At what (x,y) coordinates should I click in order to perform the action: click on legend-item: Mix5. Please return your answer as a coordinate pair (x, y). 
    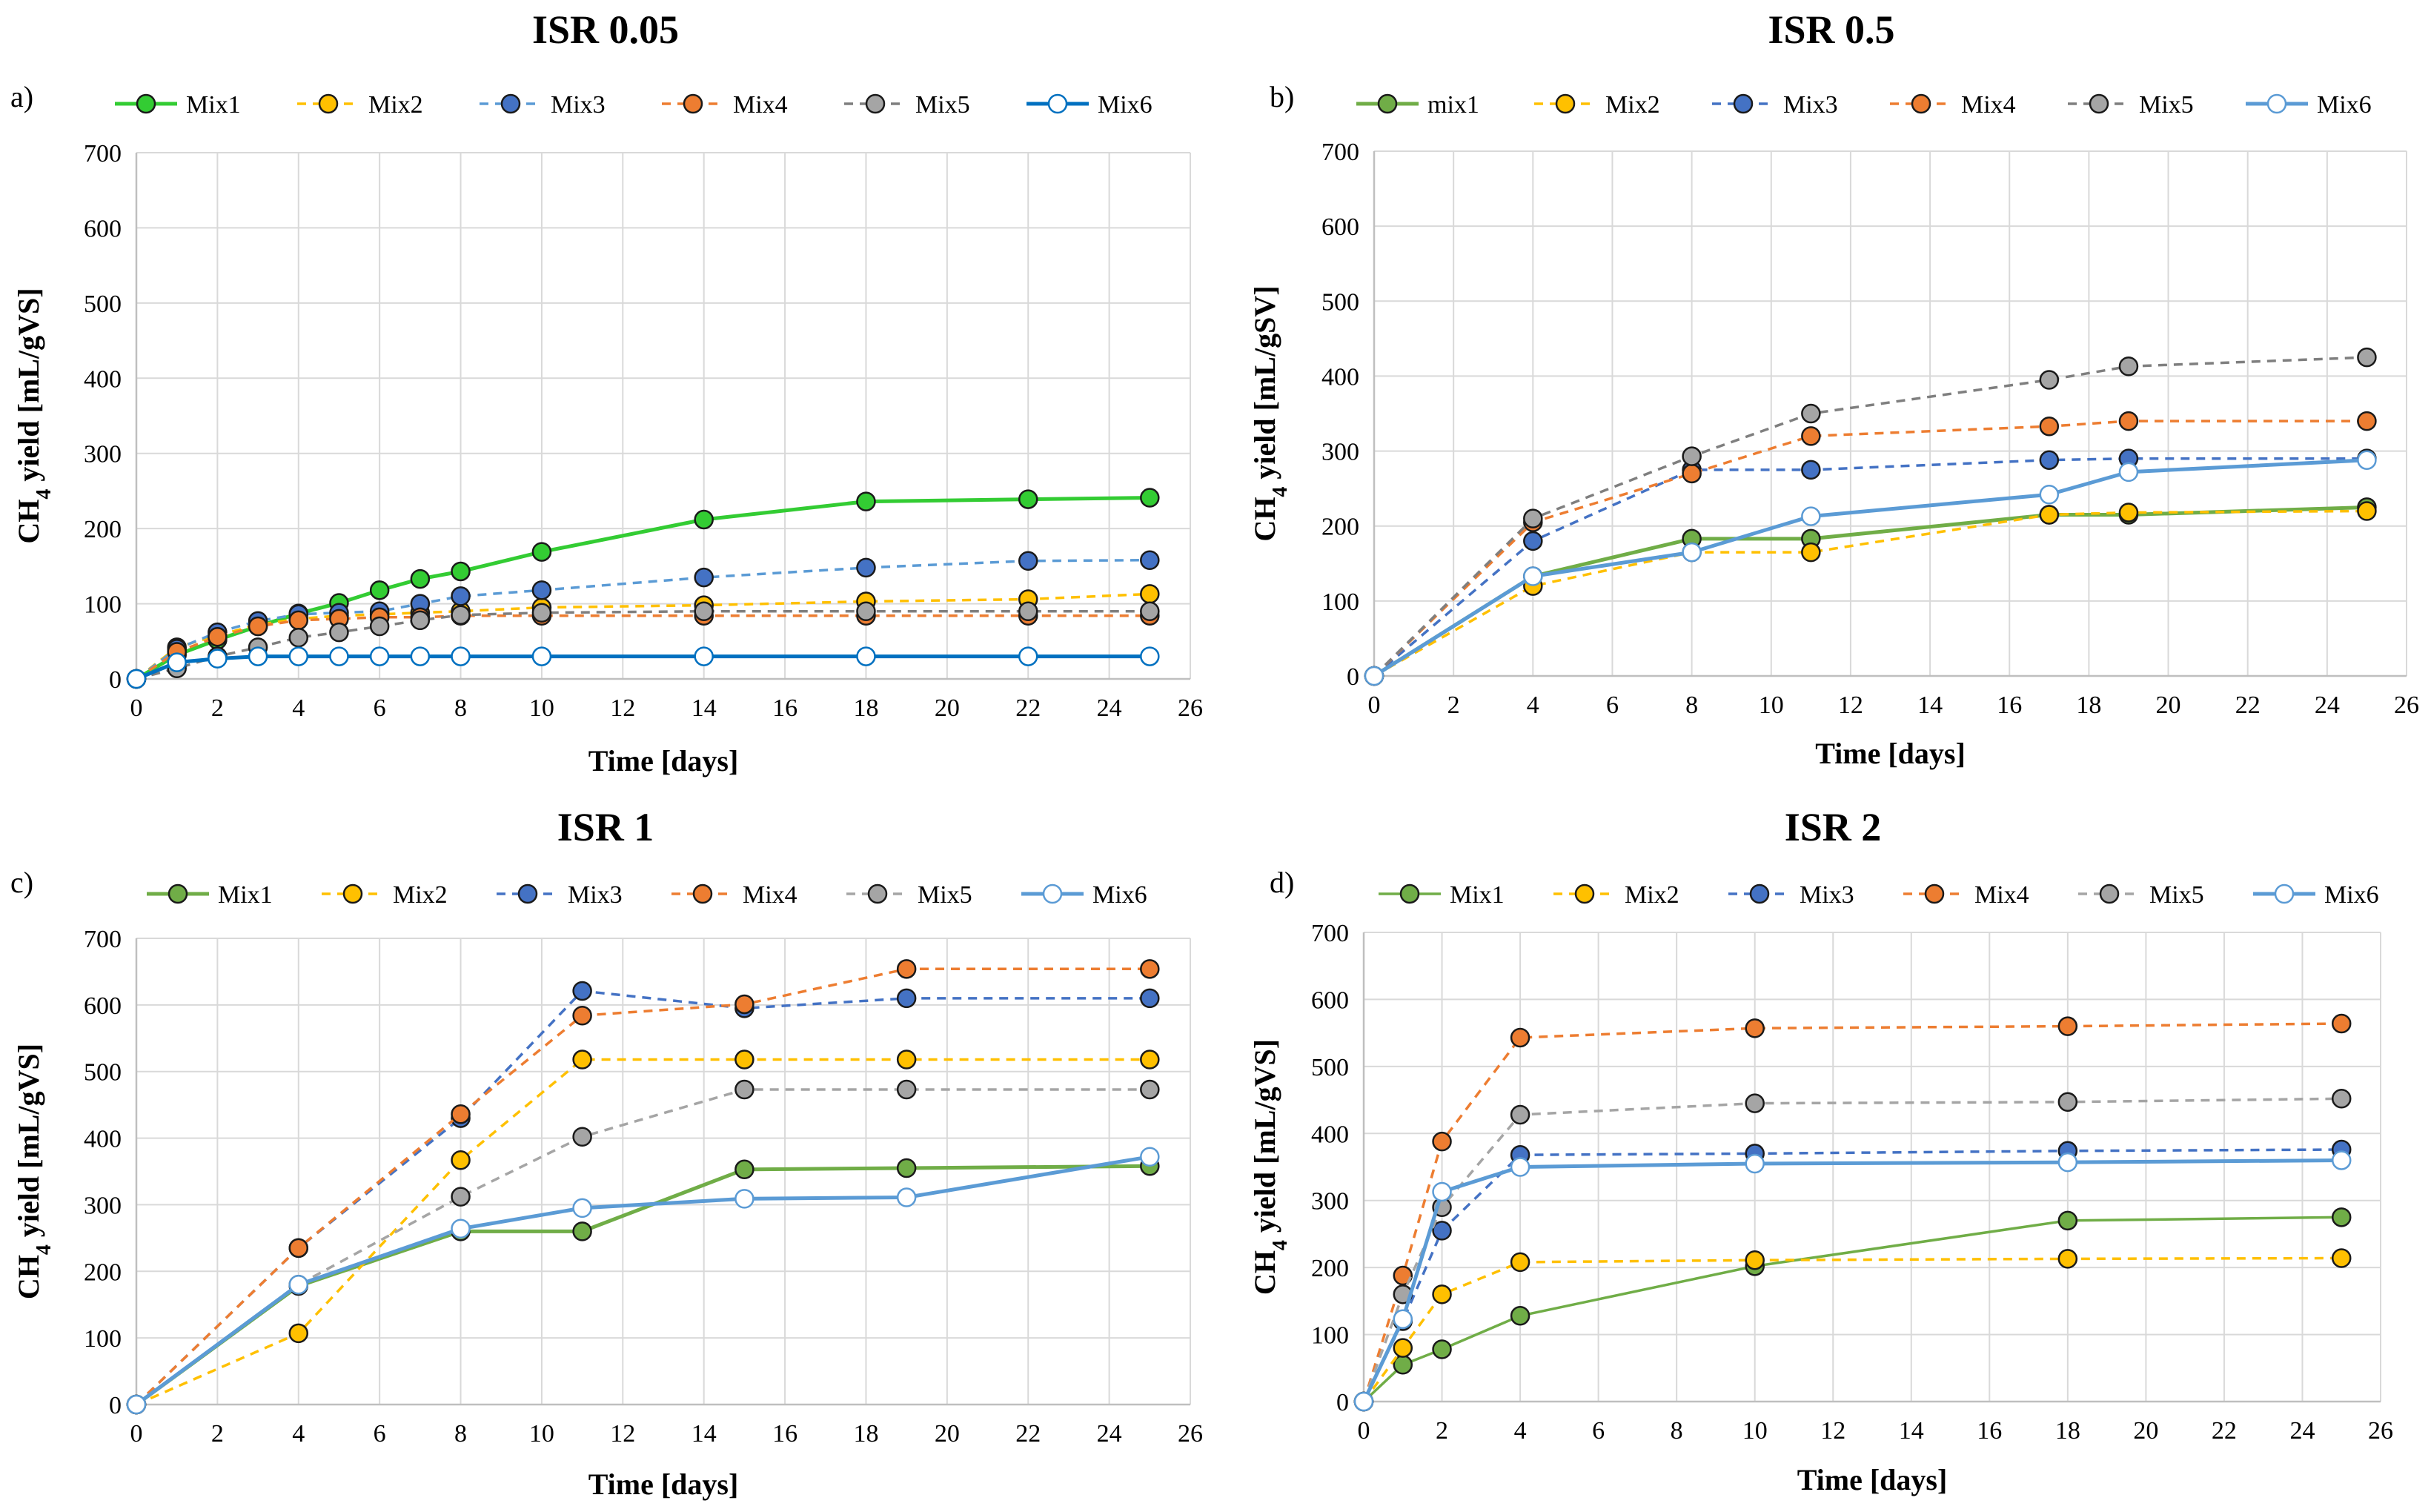
    Looking at the image, I should click on (909, 895).